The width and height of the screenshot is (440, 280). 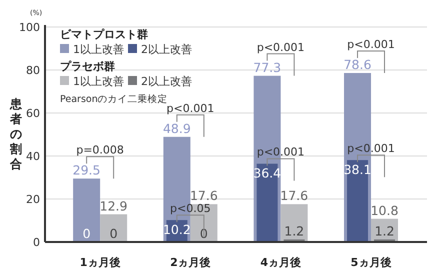 What do you see at coordinates (384, 210) in the screenshot?
I see `data-label: 10.8` at bounding box center [384, 210].